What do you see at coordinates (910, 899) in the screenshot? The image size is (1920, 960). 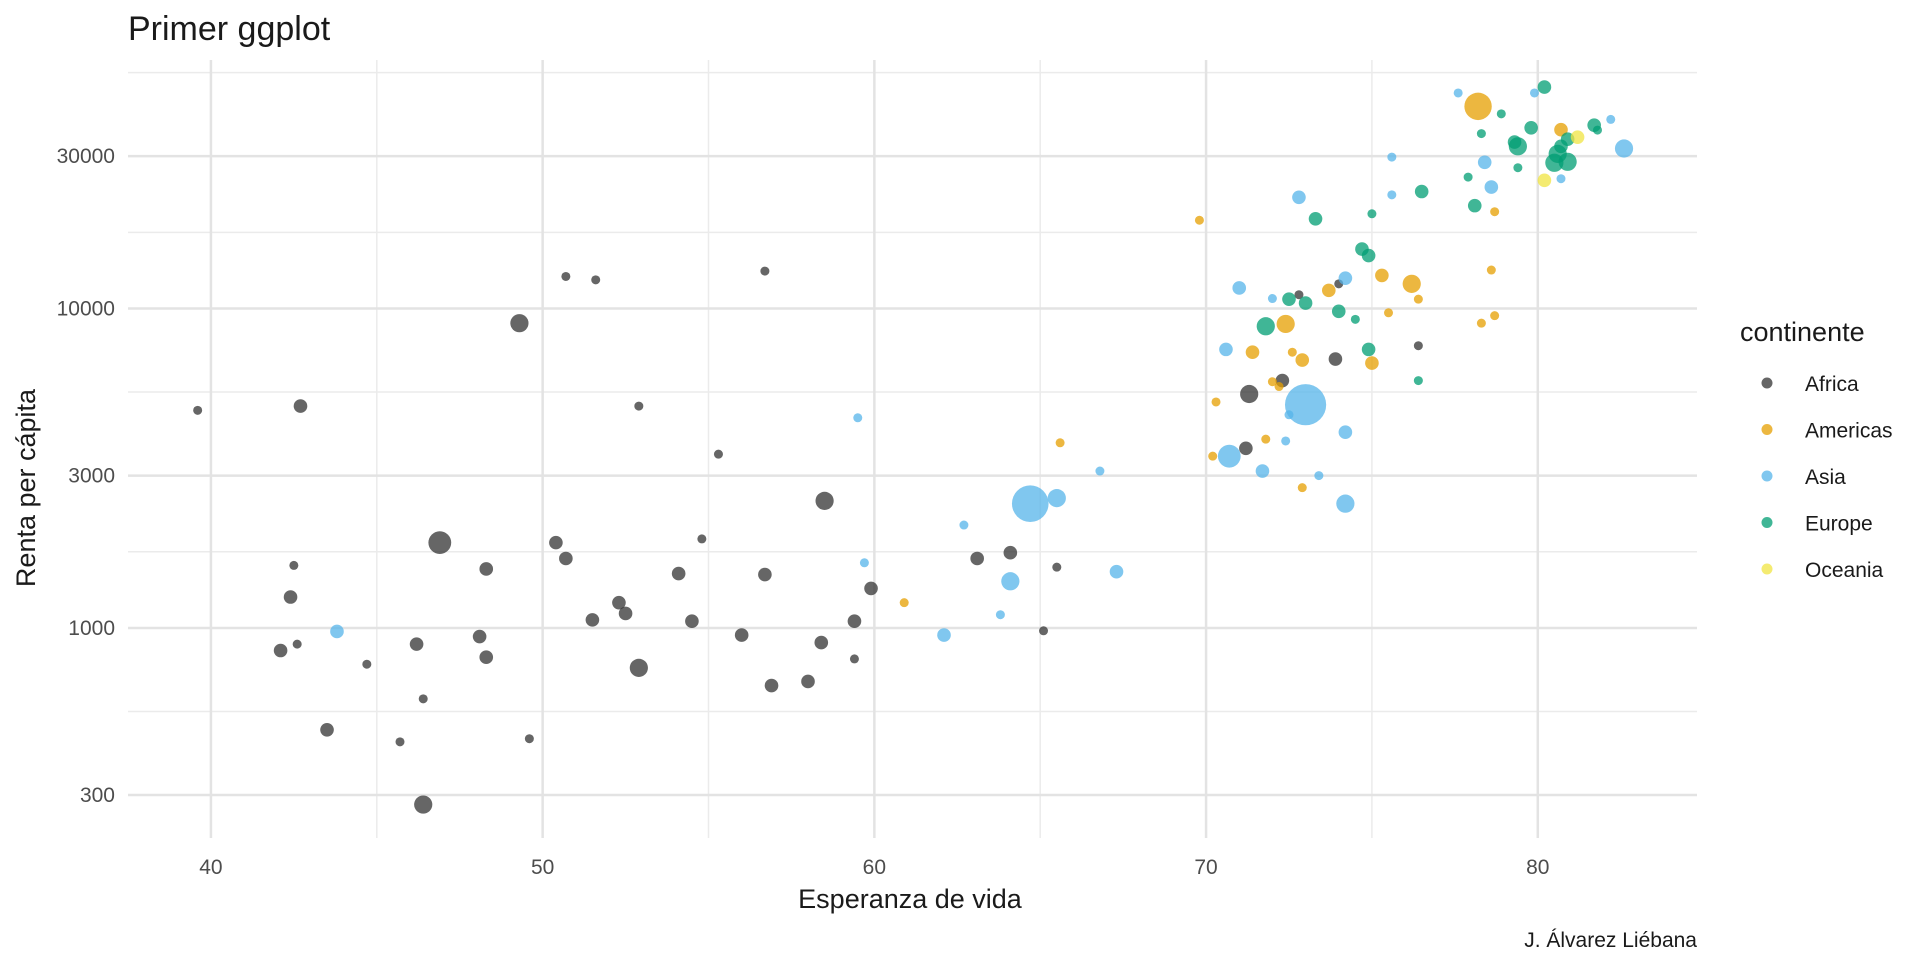 I see `x-axis-title: Esperanza de vida` at bounding box center [910, 899].